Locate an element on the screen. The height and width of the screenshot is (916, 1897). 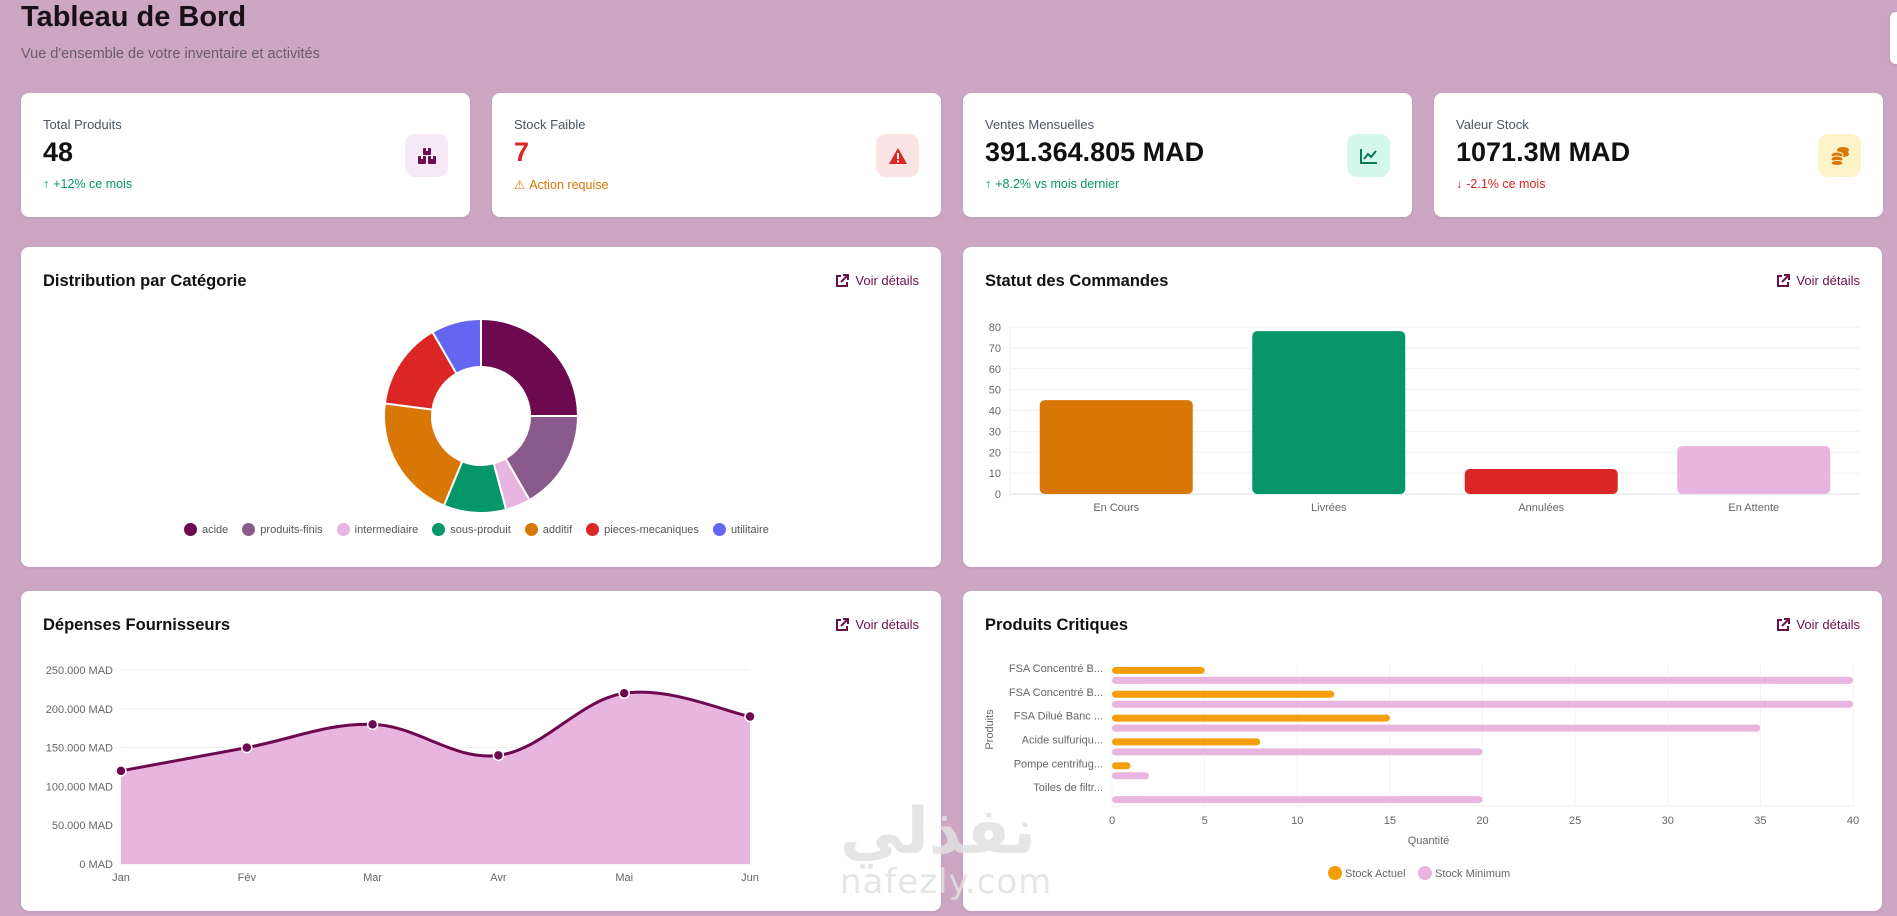
x-tick-label: 10 is located at coordinates (1297, 821).